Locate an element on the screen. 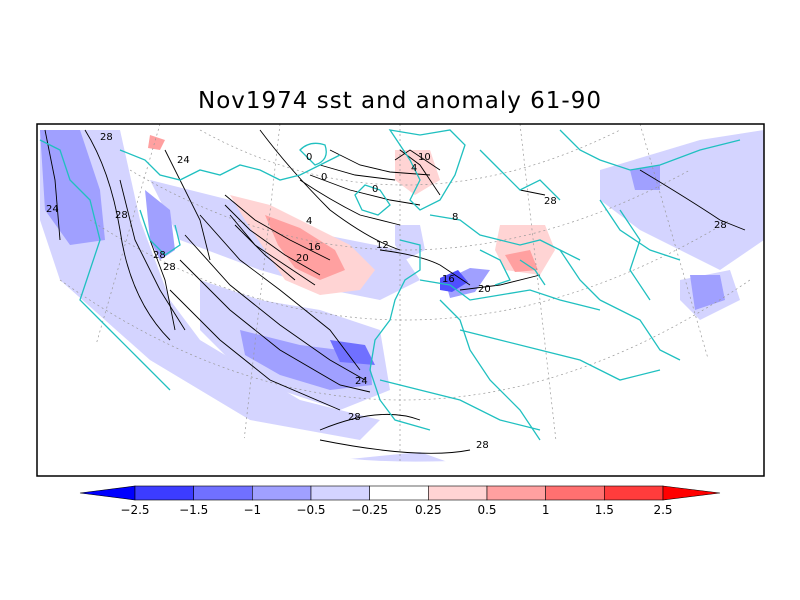 The image size is (800, 600). contour-label: 10 is located at coordinates (424, 157).